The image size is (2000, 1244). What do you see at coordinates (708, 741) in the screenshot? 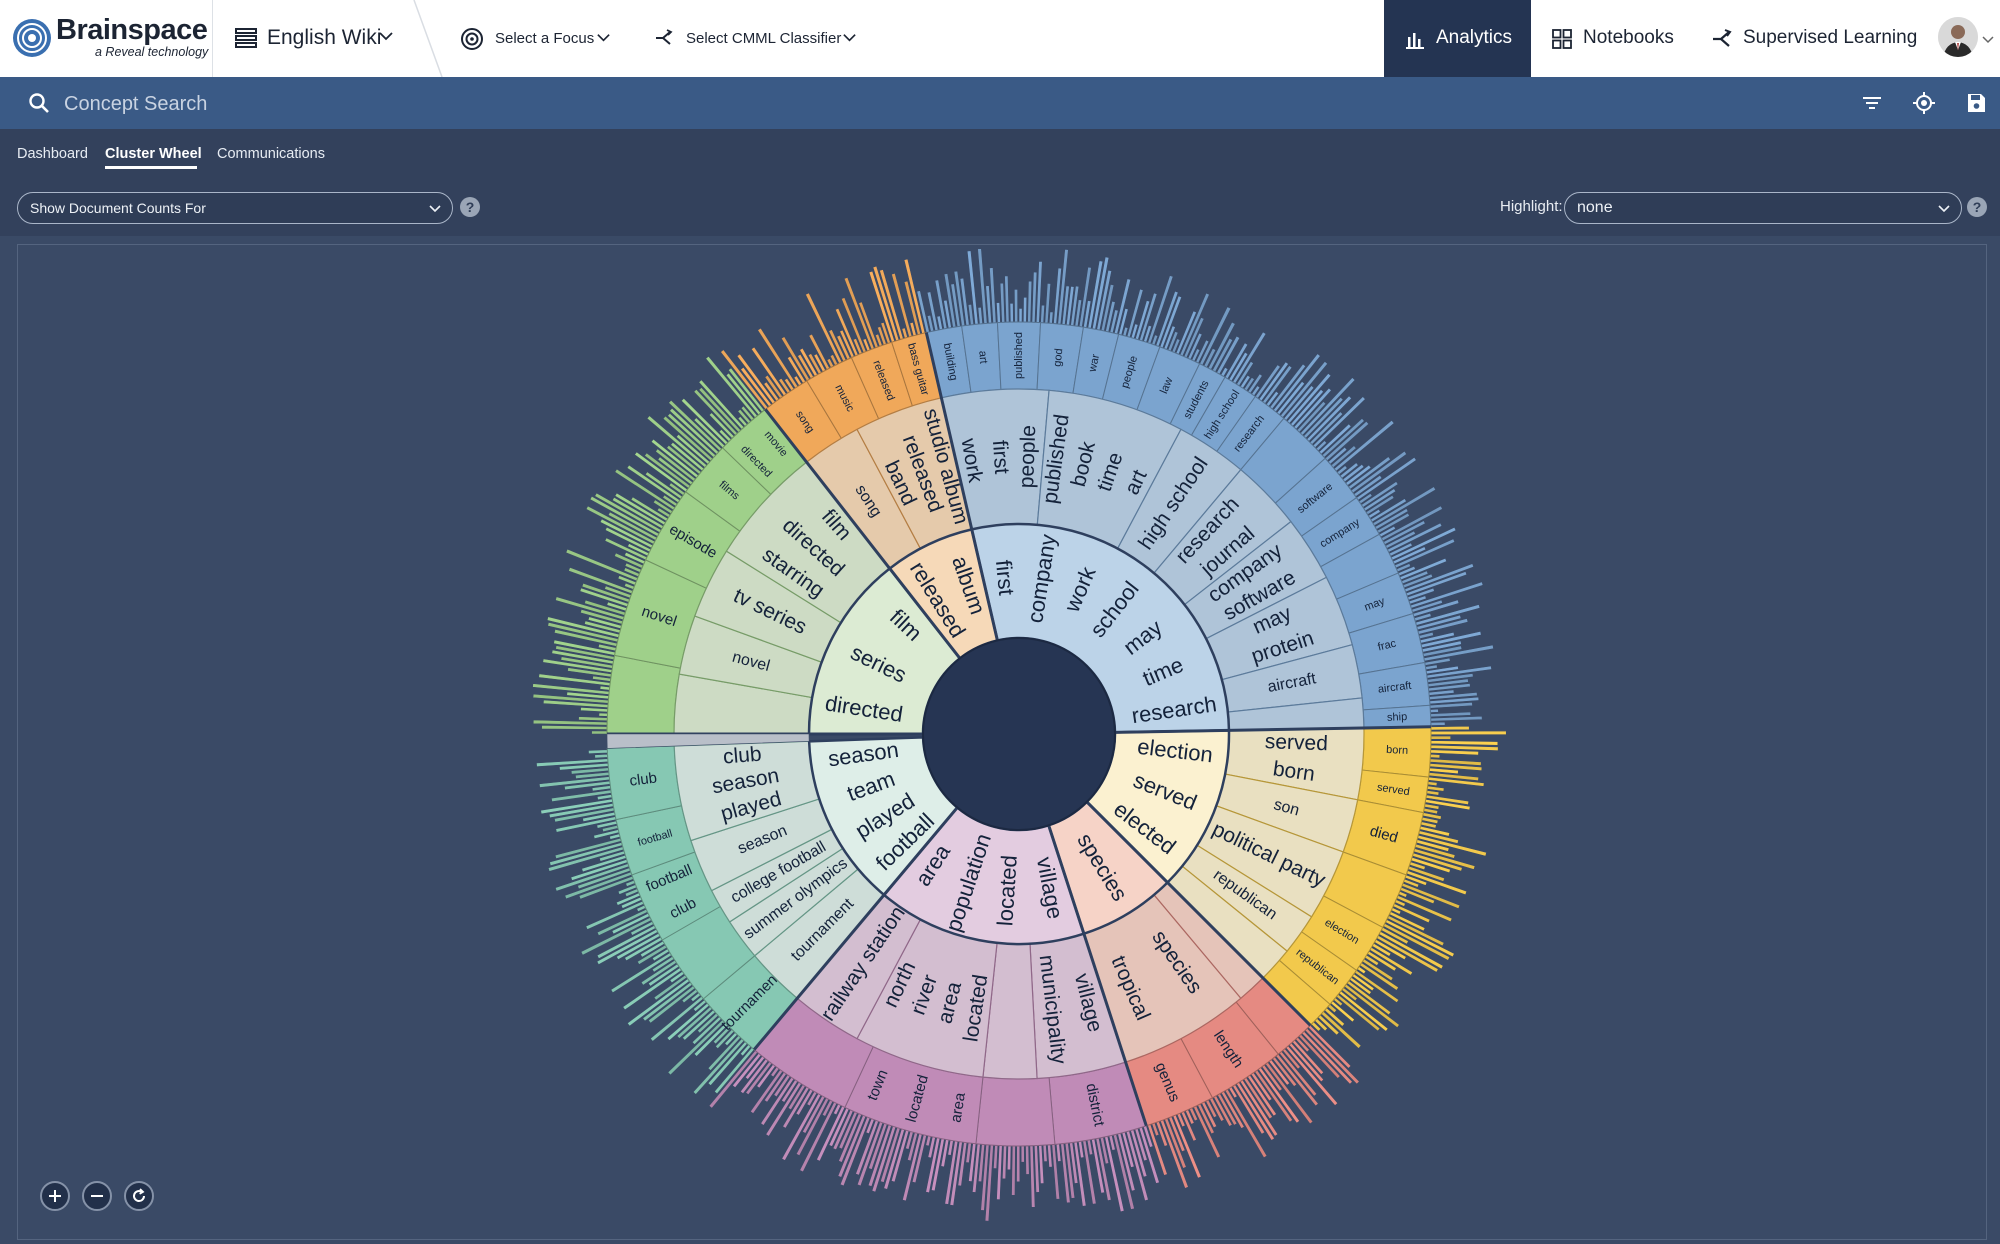
I see `unclustered-segment` at bounding box center [708, 741].